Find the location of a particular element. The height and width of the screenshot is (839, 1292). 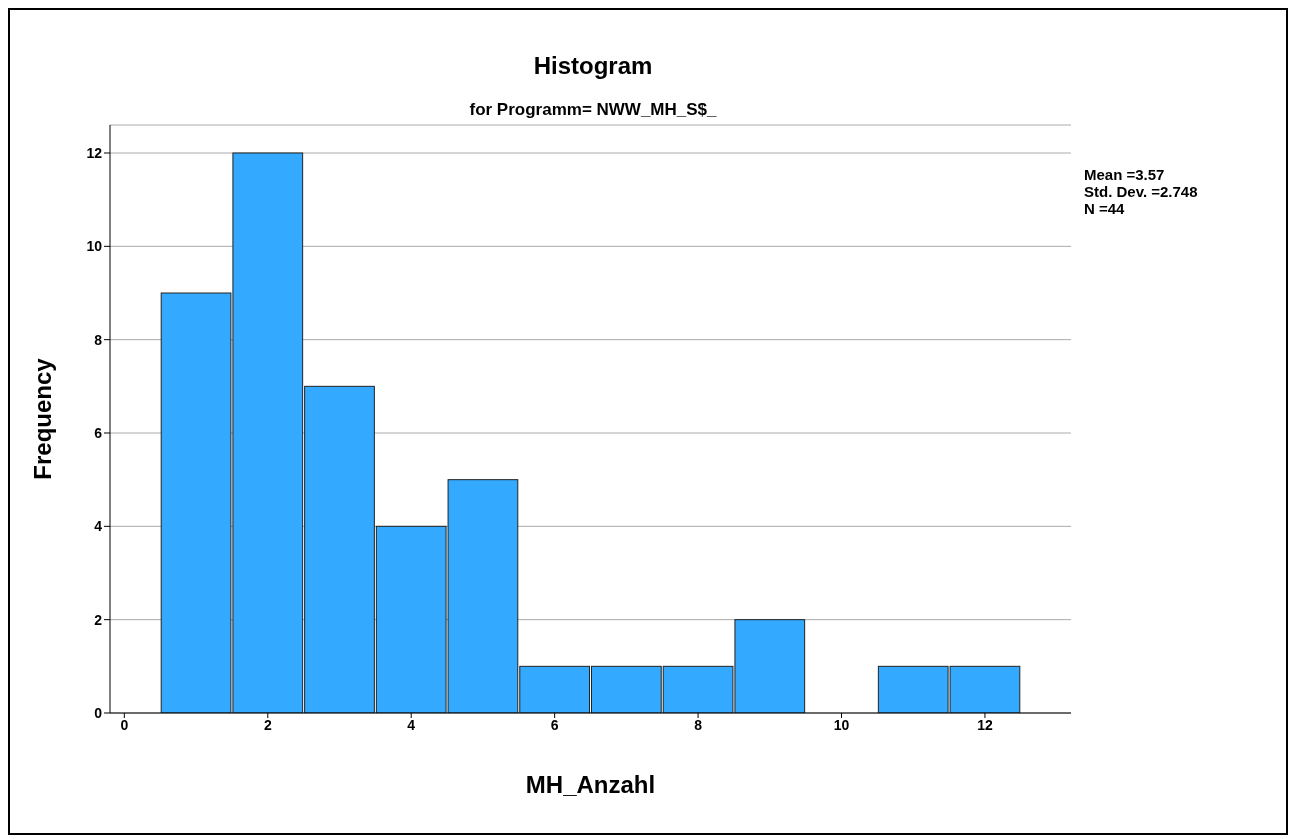

text: Mean =3.57 is located at coordinates (1125, 174).